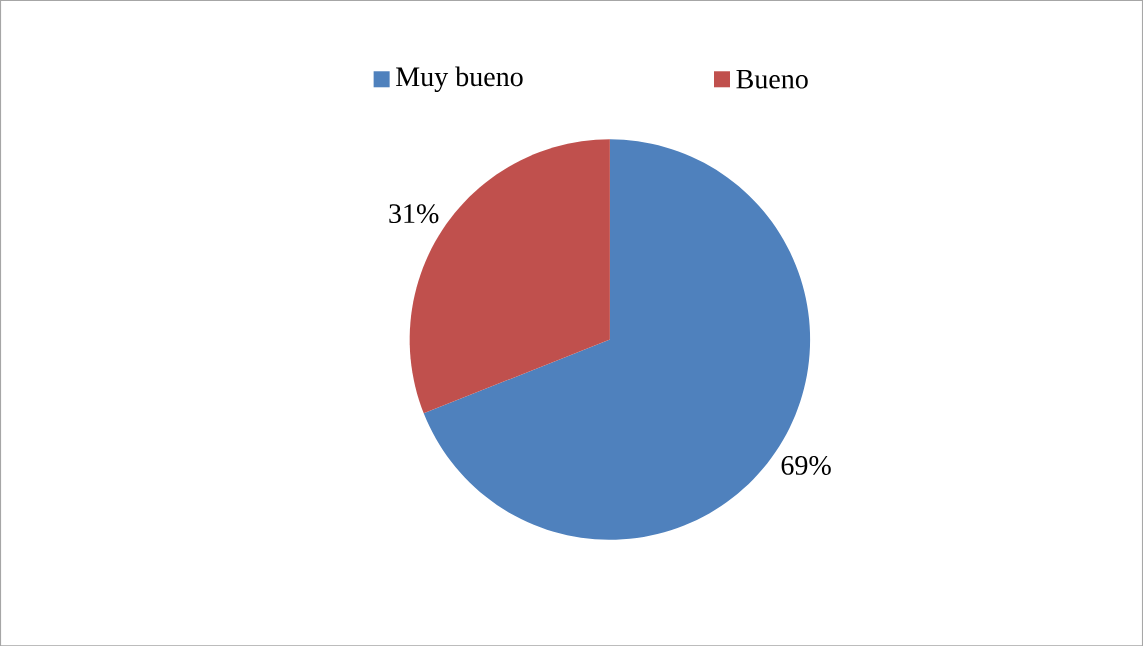 The width and height of the screenshot is (1143, 646). What do you see at coordinates (806, 465) in the screenshot?
I see `data-label: 69%` at bounding box center [806, 465].